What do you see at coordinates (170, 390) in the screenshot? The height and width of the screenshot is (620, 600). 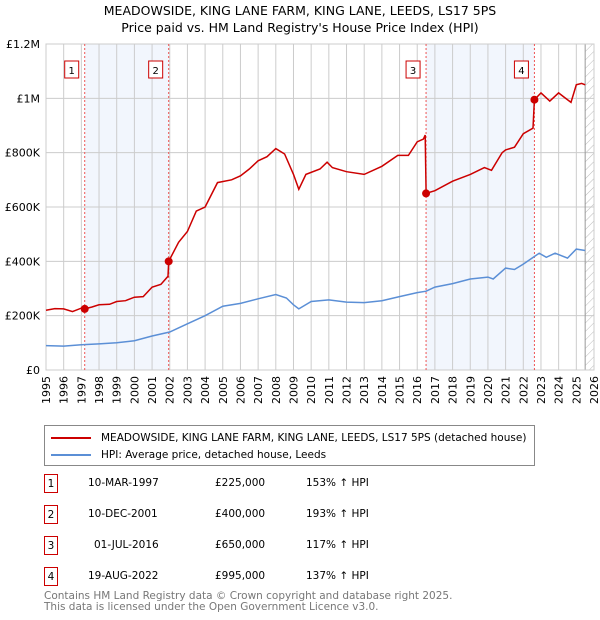 I see `x-tick-label: 2002` at bounding box center [170, 390].